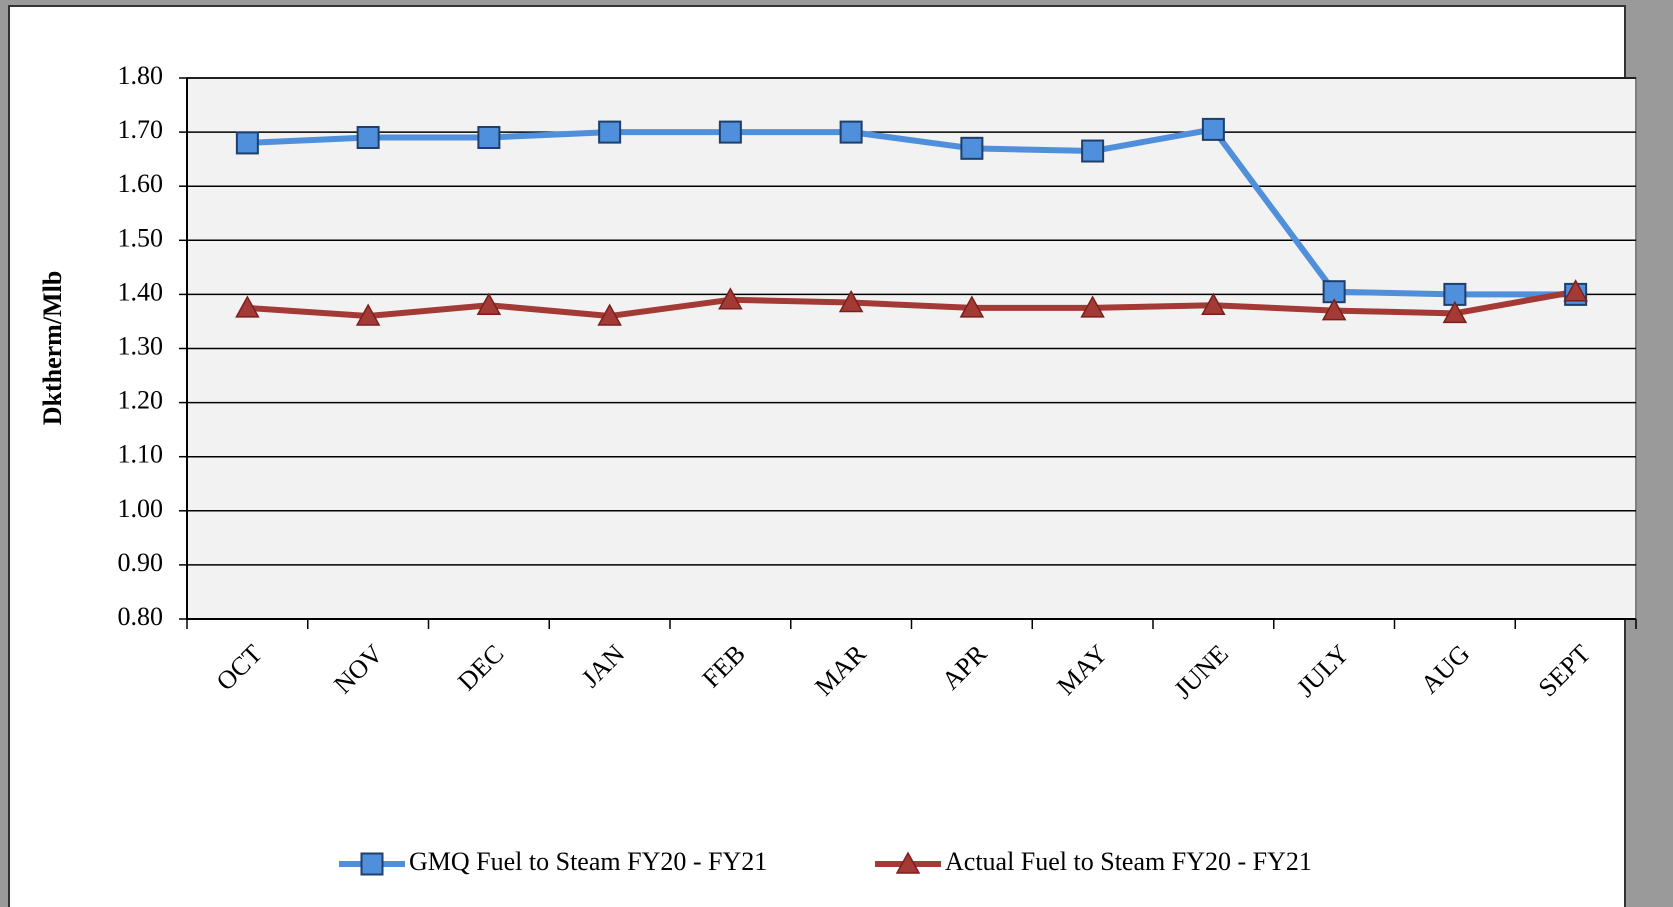 Image resolution: width=1673 pixels, height=907 pixels. What do you see at coordinates (141, 616) in the screenshot?
I see `y-tick-label: 0.80` at bounding box center [141, 616].